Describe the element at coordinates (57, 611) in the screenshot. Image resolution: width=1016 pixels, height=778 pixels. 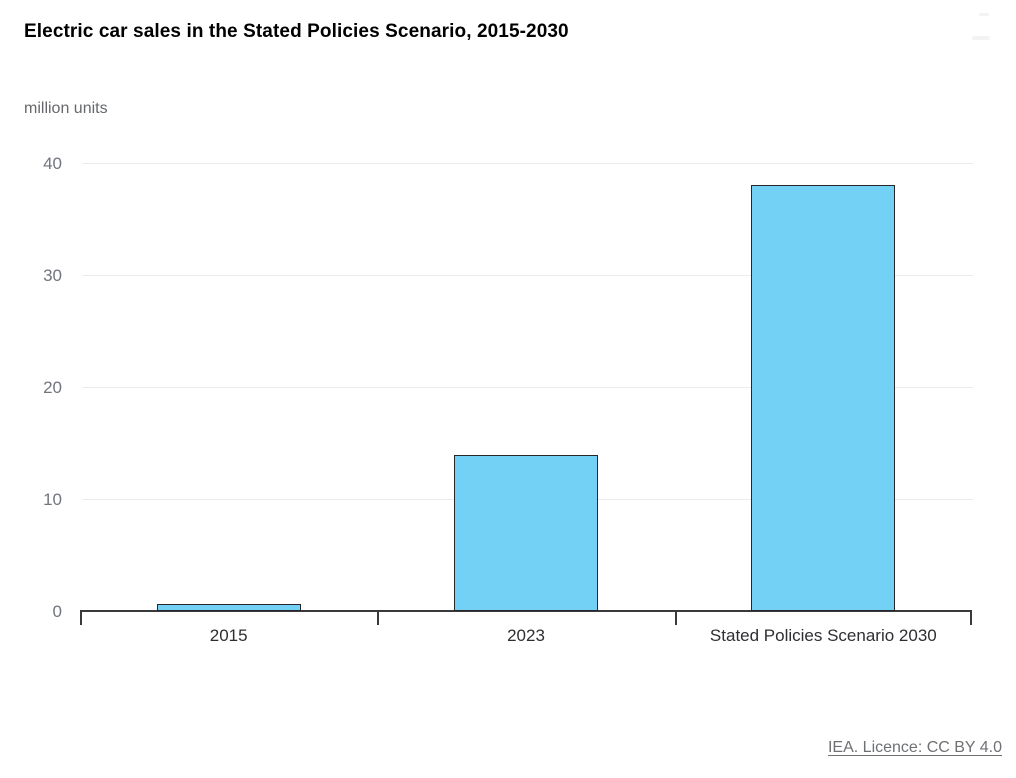
I see `y-tick-label-0: 0` at that location.